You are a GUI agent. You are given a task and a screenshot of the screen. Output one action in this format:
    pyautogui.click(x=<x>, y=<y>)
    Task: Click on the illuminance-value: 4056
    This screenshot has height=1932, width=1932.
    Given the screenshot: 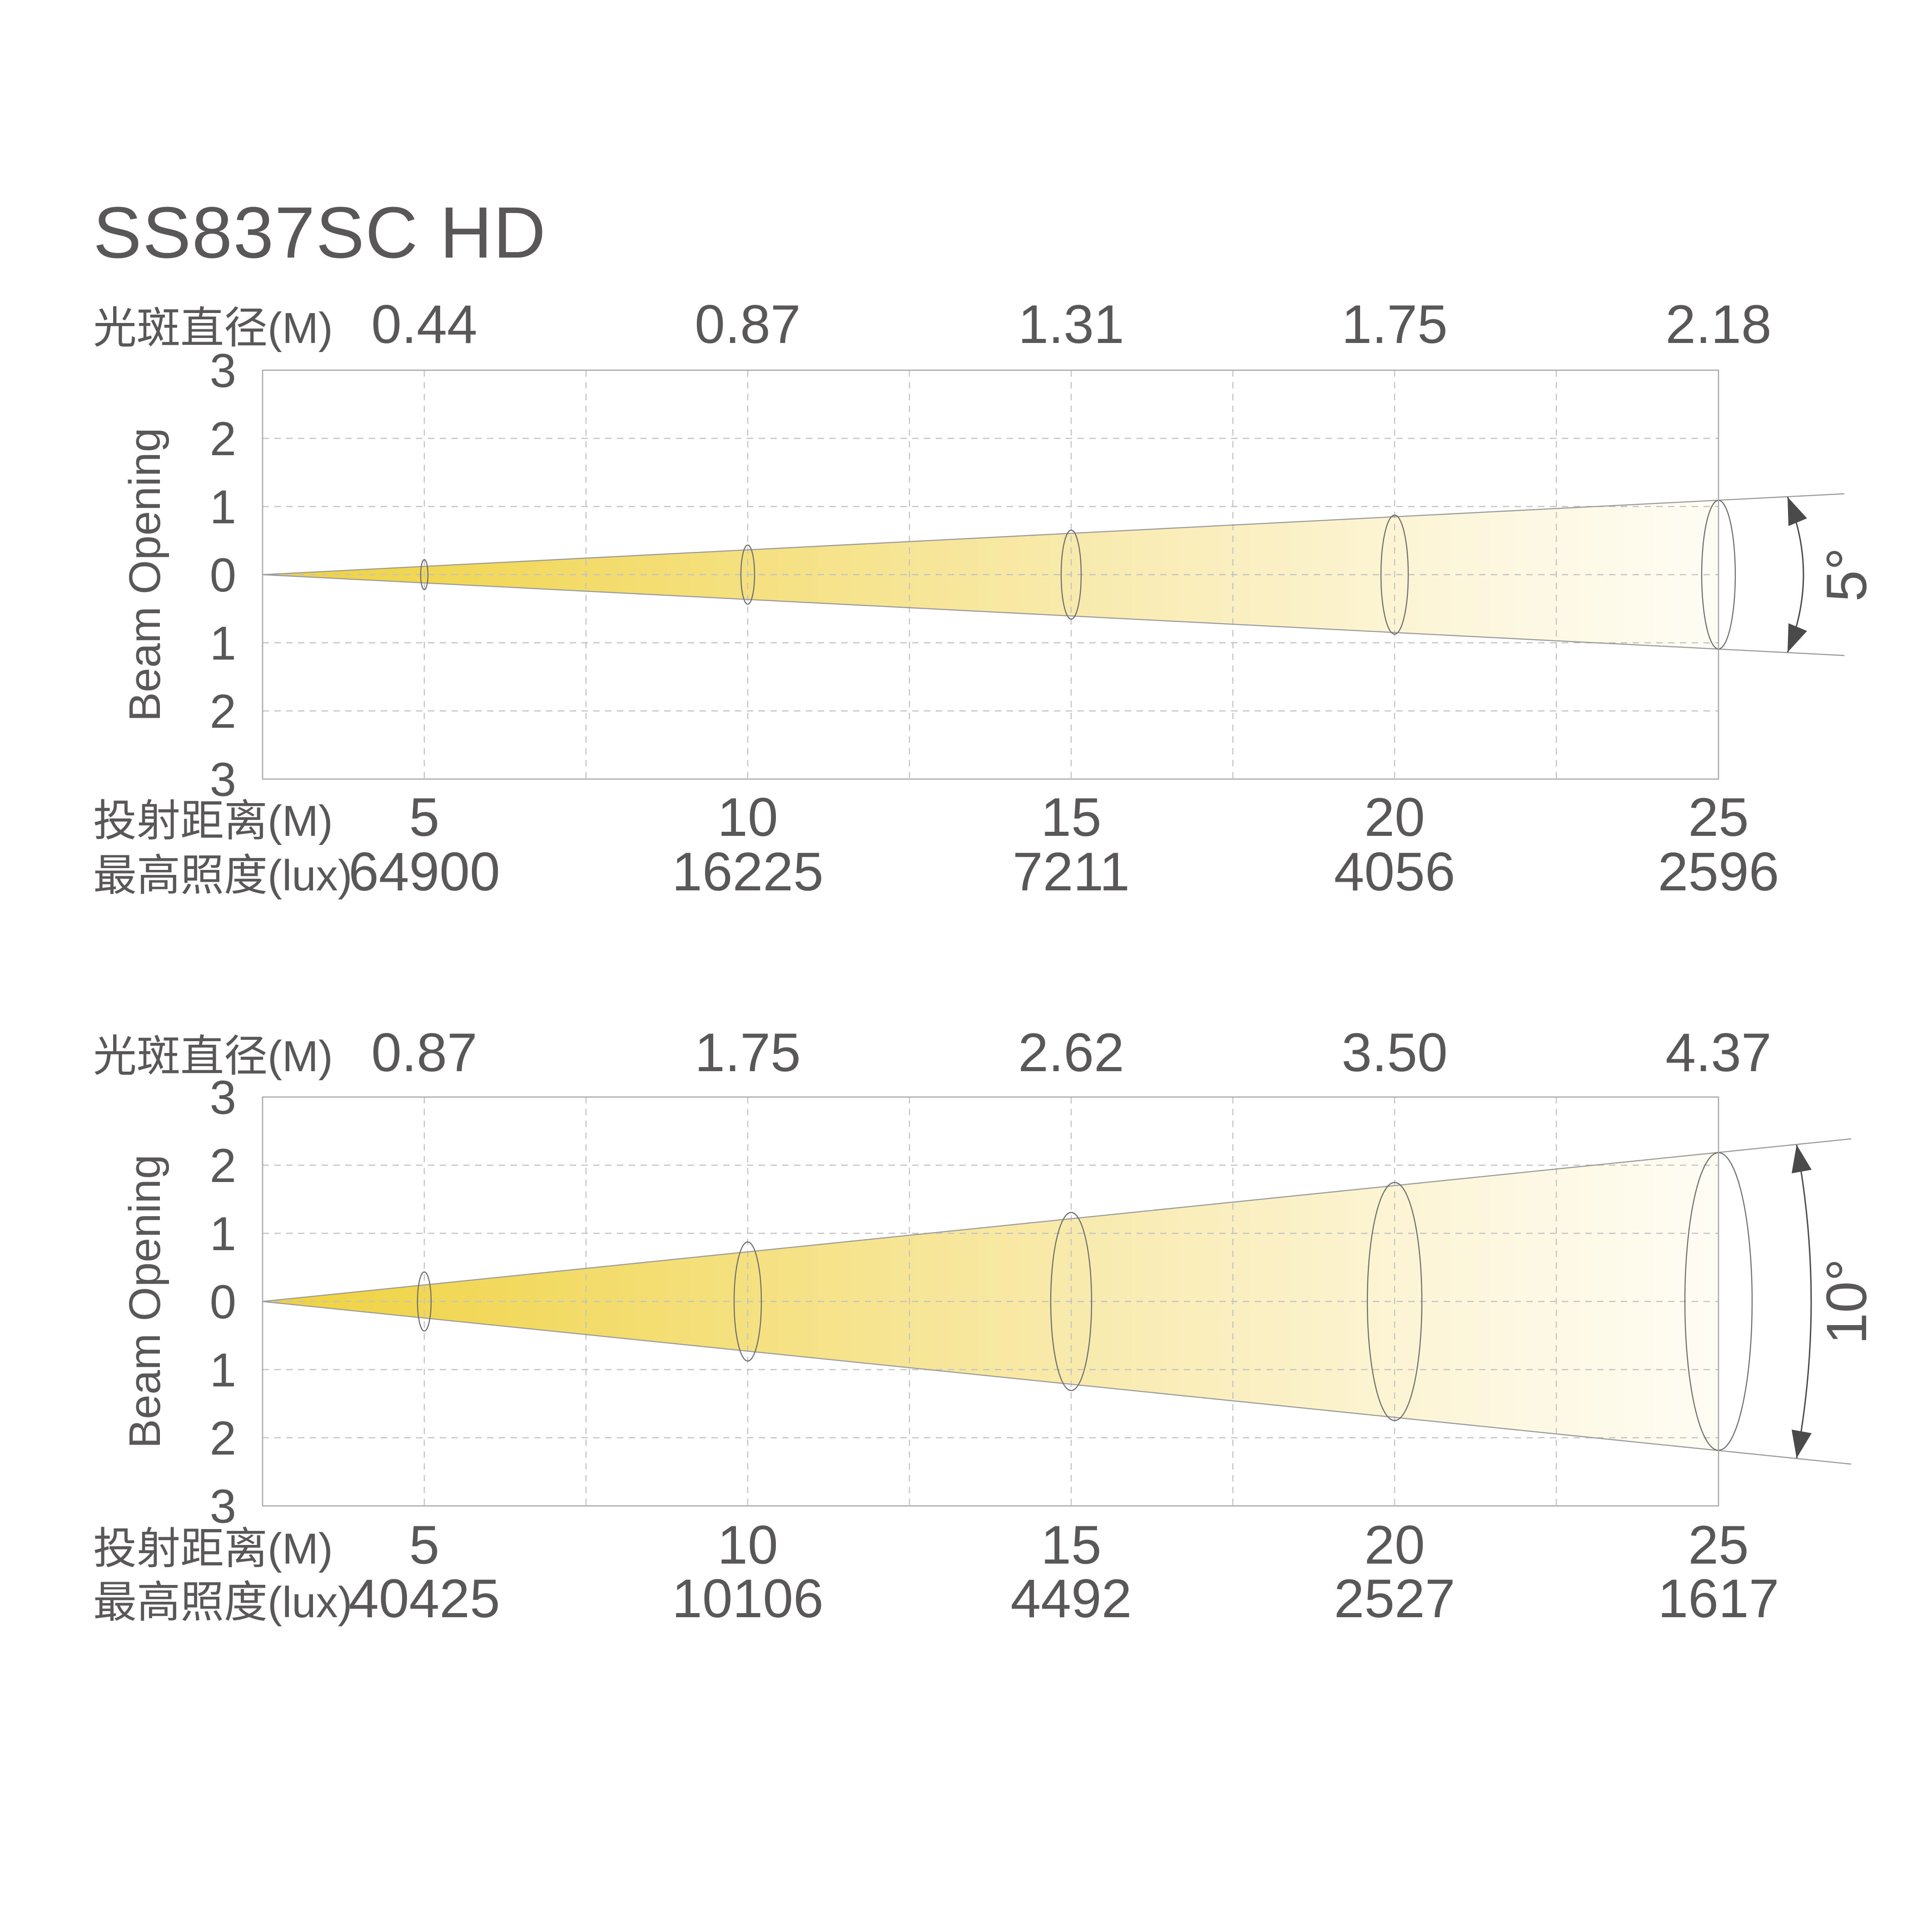 What is the action you would take?
    pyautogui.click(x=1394, y=871)
    